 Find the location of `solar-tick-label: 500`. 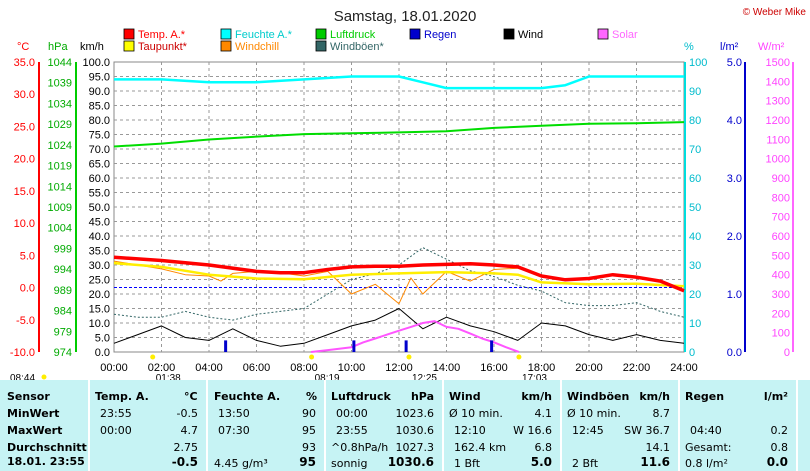

solar-tick-label: 500 is located at coordinates (781, 256).